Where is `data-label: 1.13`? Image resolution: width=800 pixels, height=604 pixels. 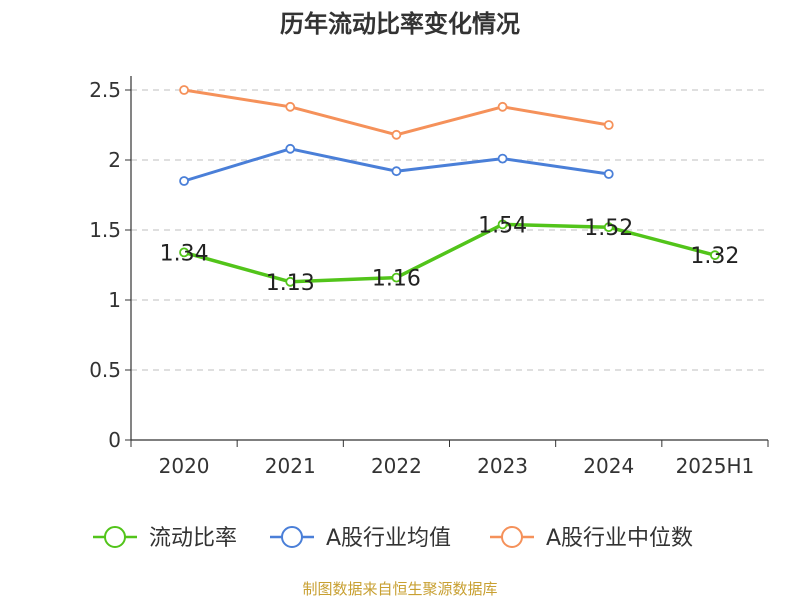
data-label: 1.13 is located at coordinates (290, 283).